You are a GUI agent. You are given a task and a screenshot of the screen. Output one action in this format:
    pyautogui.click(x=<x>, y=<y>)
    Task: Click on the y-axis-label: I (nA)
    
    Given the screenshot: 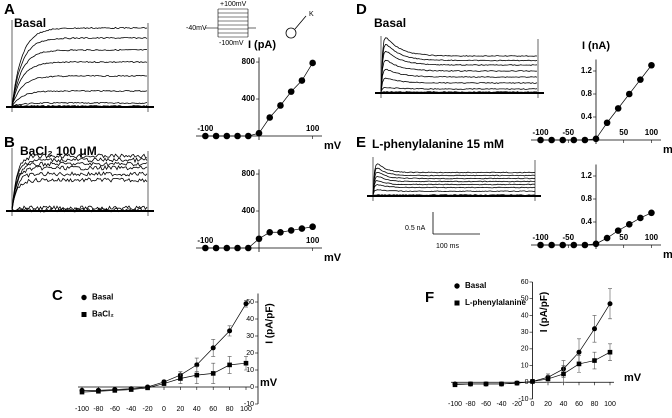 What is the action you would take?
    pyautogui.click(x=596, y=46)
    